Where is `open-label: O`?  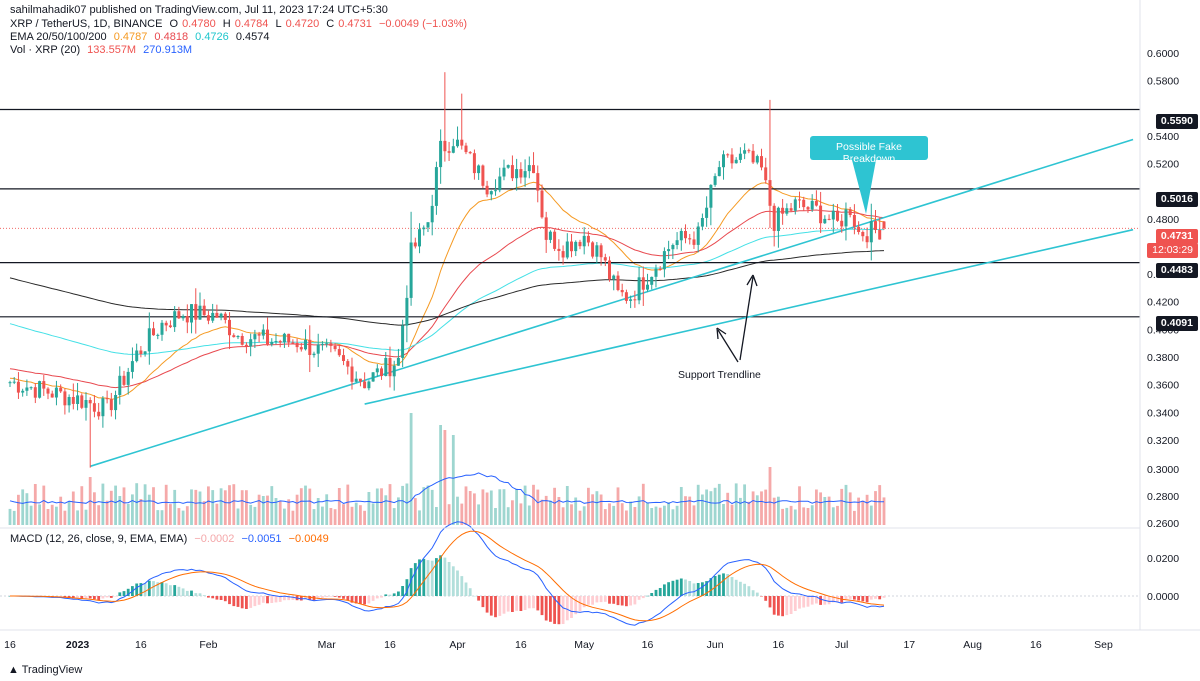
open-label: O is located at coordinates (174, 24).